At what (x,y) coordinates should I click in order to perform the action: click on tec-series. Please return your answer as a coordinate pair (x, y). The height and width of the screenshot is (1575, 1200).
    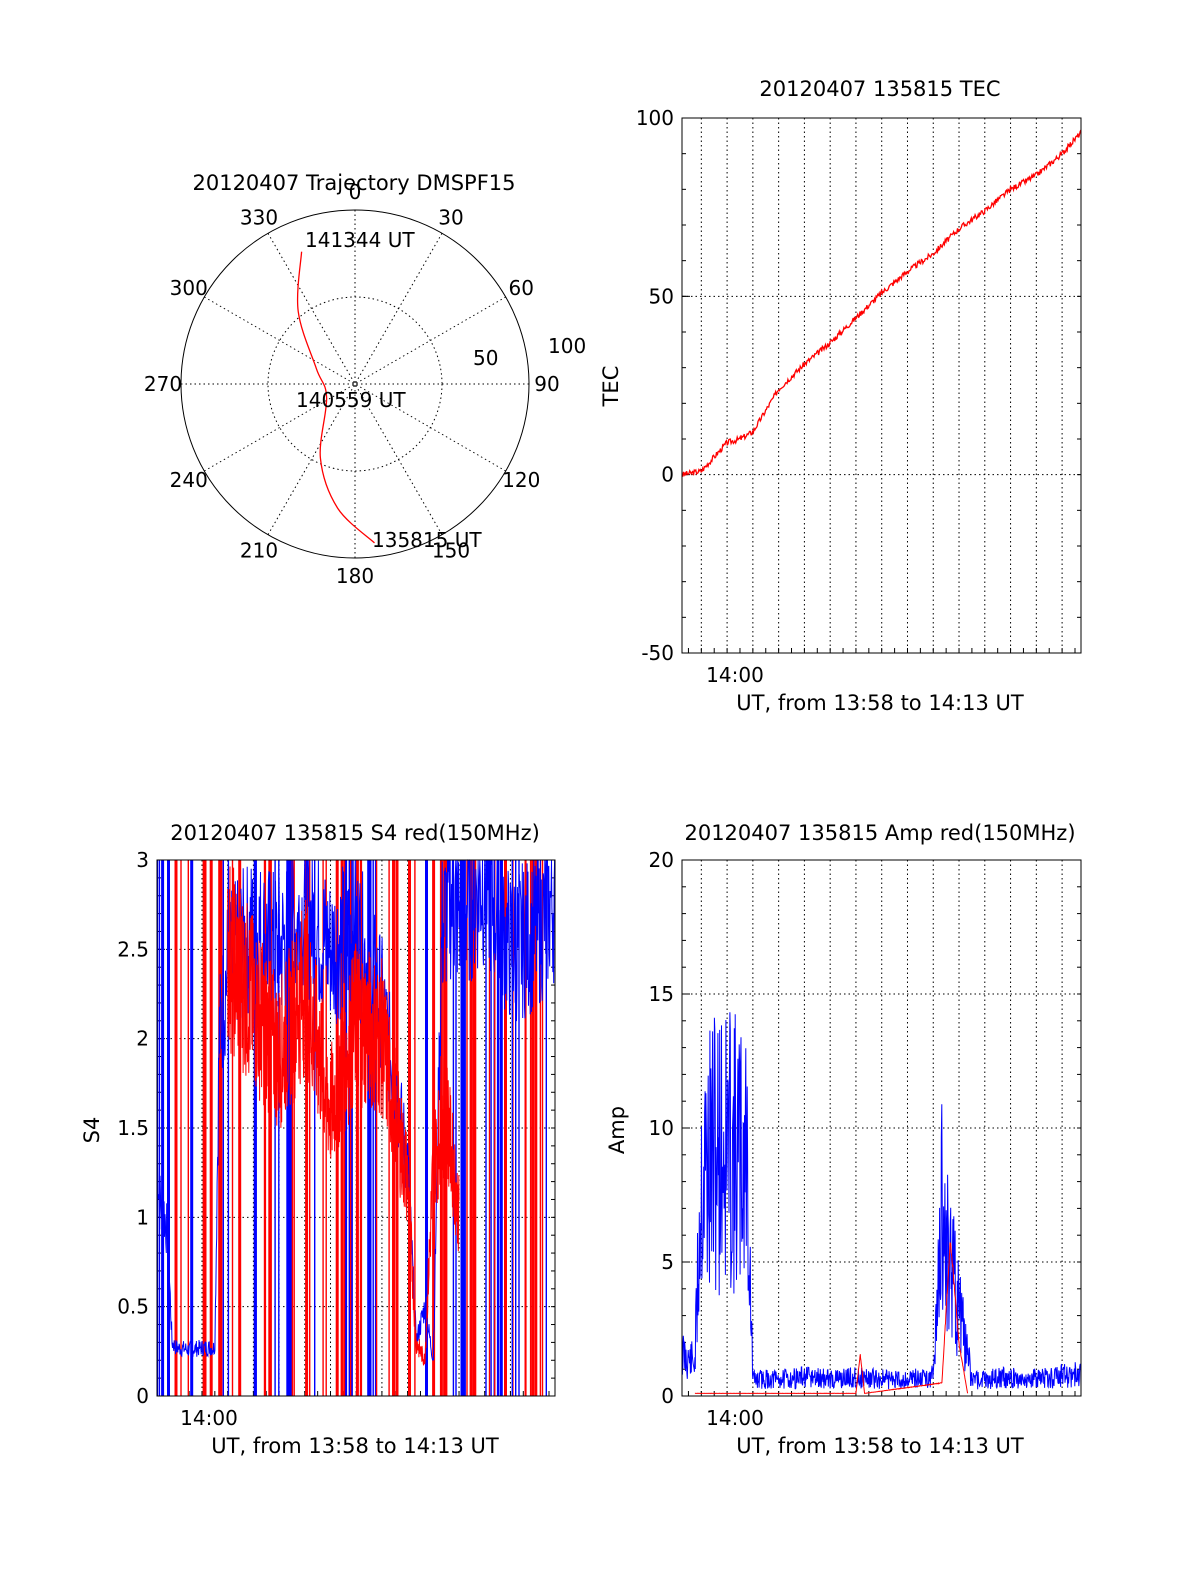
    Looking at the image, I should click on (881, 303).